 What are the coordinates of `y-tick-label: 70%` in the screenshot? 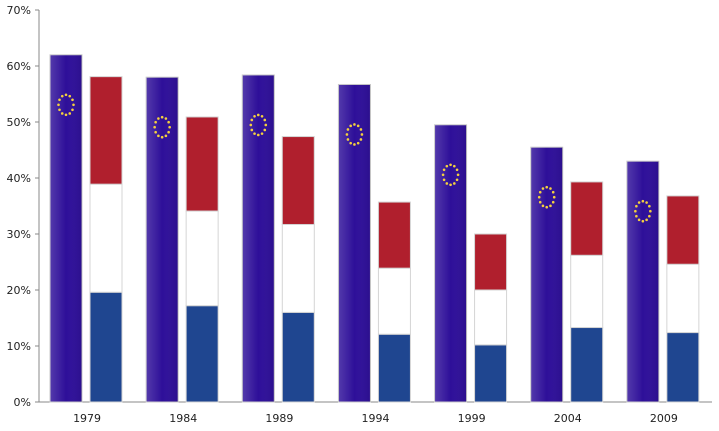 It's located at (19, 10).